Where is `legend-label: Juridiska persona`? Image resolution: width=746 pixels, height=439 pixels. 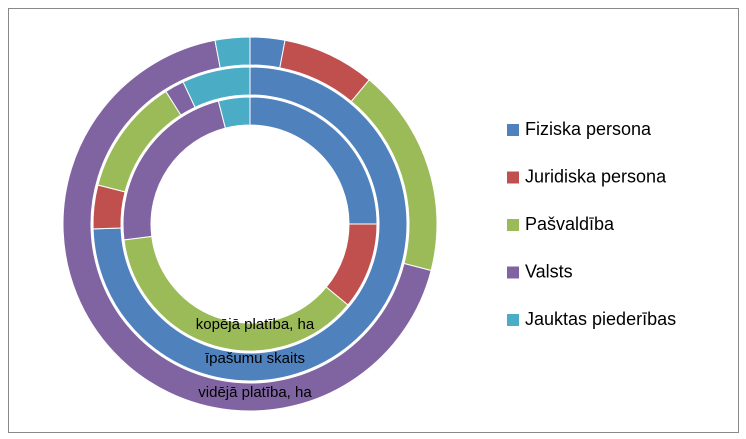
legend-label: Juridiska persona is located at coordinates (596, 176).